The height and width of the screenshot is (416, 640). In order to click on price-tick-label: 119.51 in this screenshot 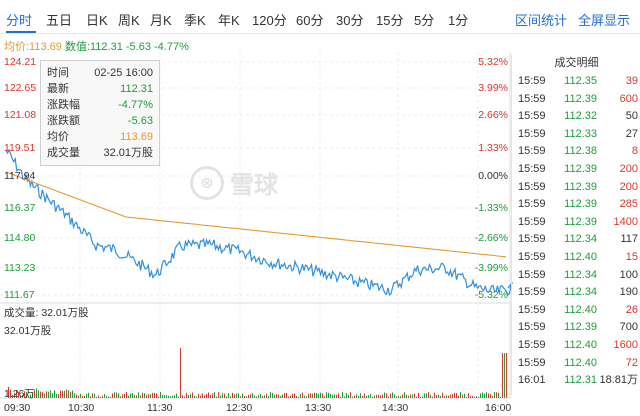, I will do `click(20, 148)`.